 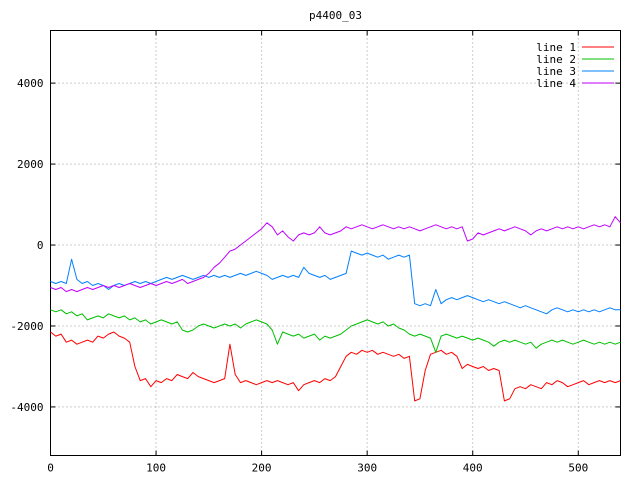 What do you see at coordinates (556, 71) in the screenshot?
I see `legend-label: line 3` at bounding box center [556, 71].